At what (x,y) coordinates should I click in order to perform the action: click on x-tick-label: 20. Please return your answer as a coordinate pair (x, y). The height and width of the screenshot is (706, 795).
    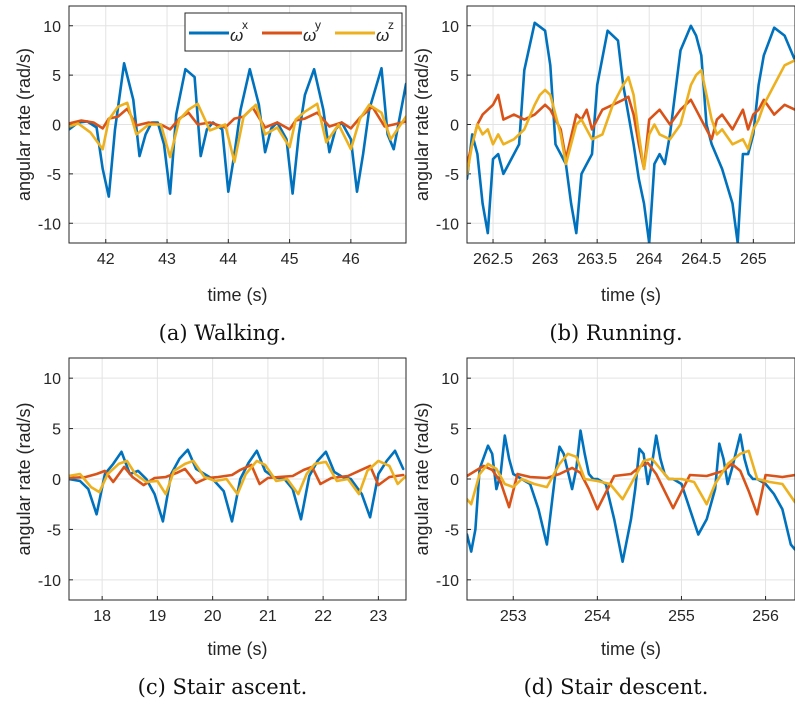
    Looking at the image, I should click on (213, 616).